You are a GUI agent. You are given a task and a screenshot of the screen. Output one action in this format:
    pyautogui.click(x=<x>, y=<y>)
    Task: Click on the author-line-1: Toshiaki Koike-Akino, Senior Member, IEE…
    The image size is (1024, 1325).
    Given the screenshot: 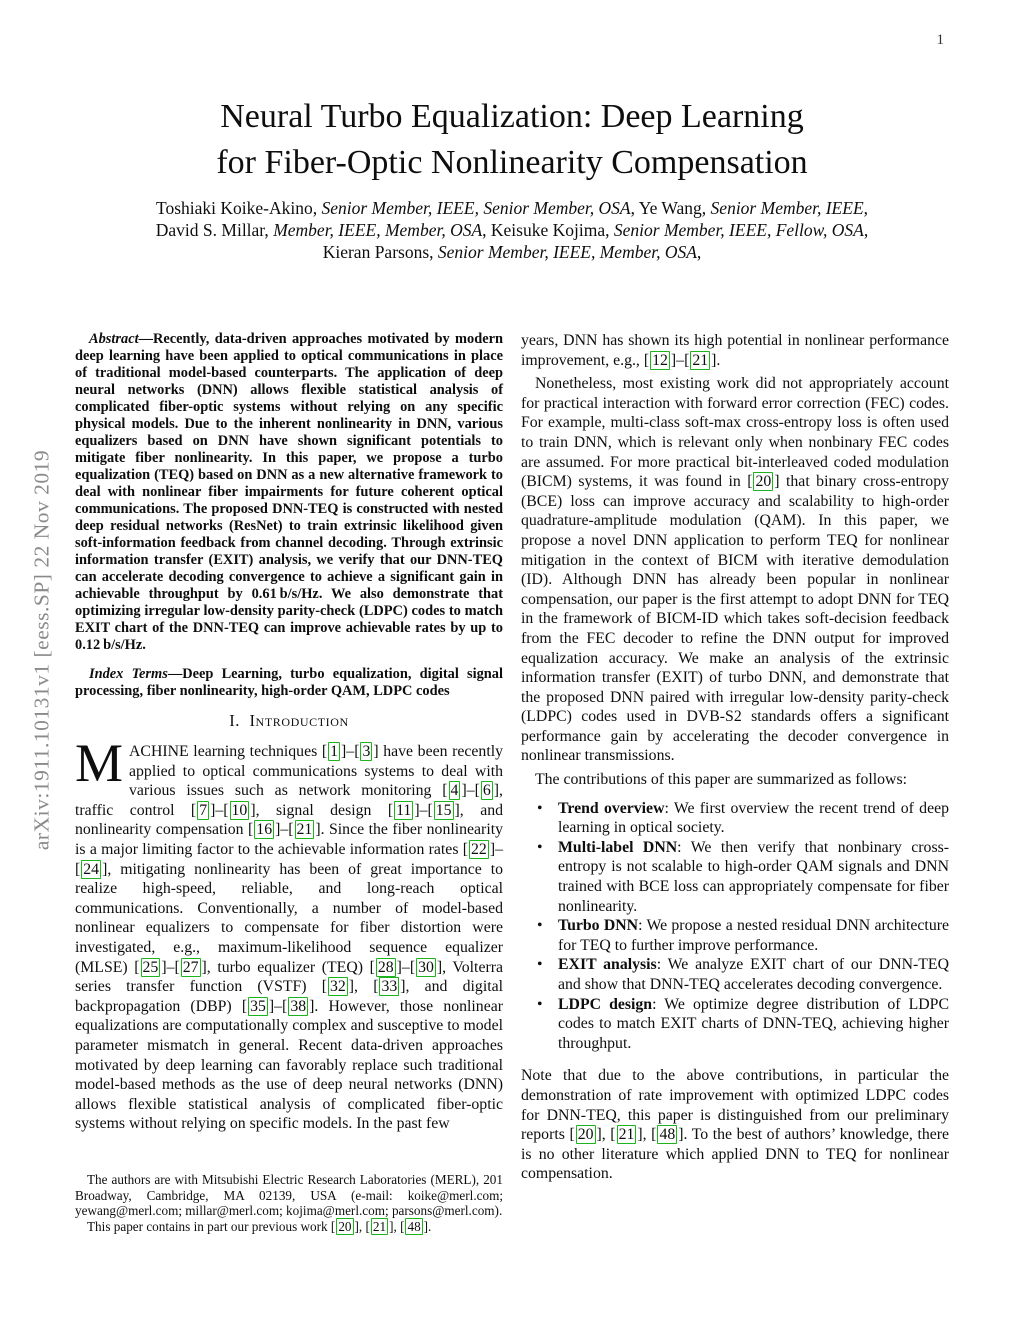 What is the action you would take?
    pyautogui.click(x=512, y=208)
    